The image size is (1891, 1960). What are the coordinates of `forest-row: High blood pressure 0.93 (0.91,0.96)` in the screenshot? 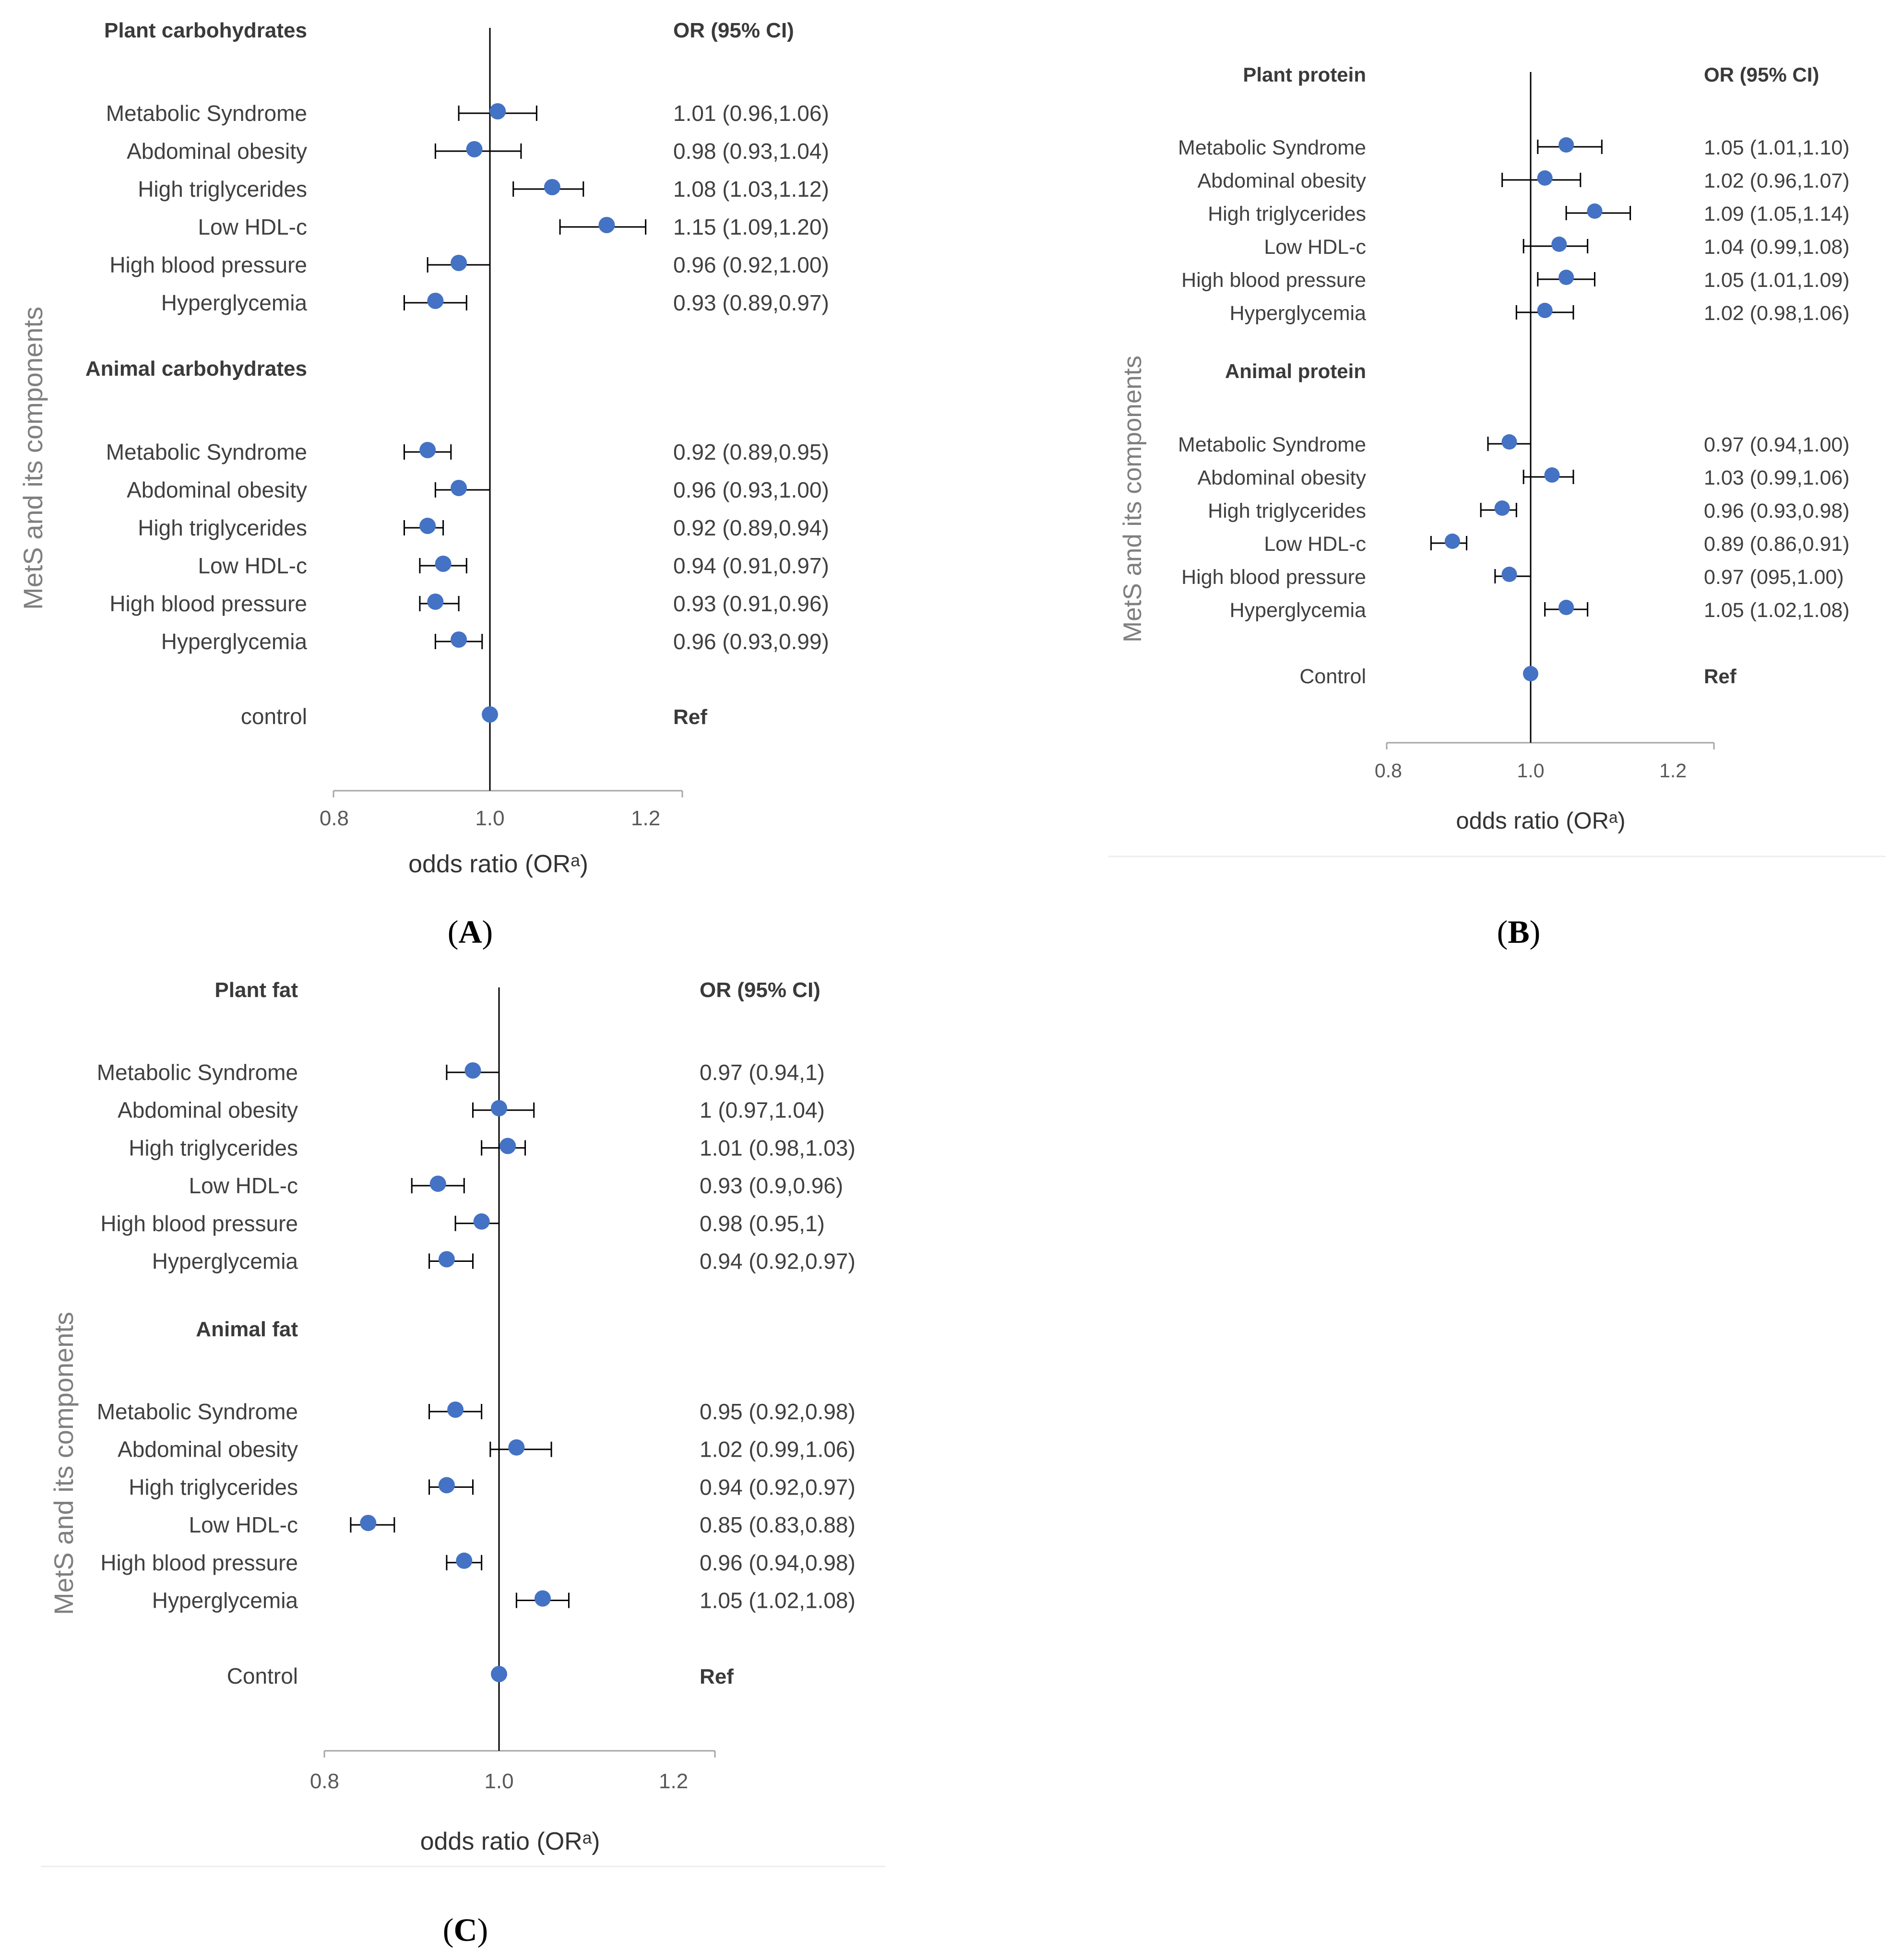 It's located at (469, 603).